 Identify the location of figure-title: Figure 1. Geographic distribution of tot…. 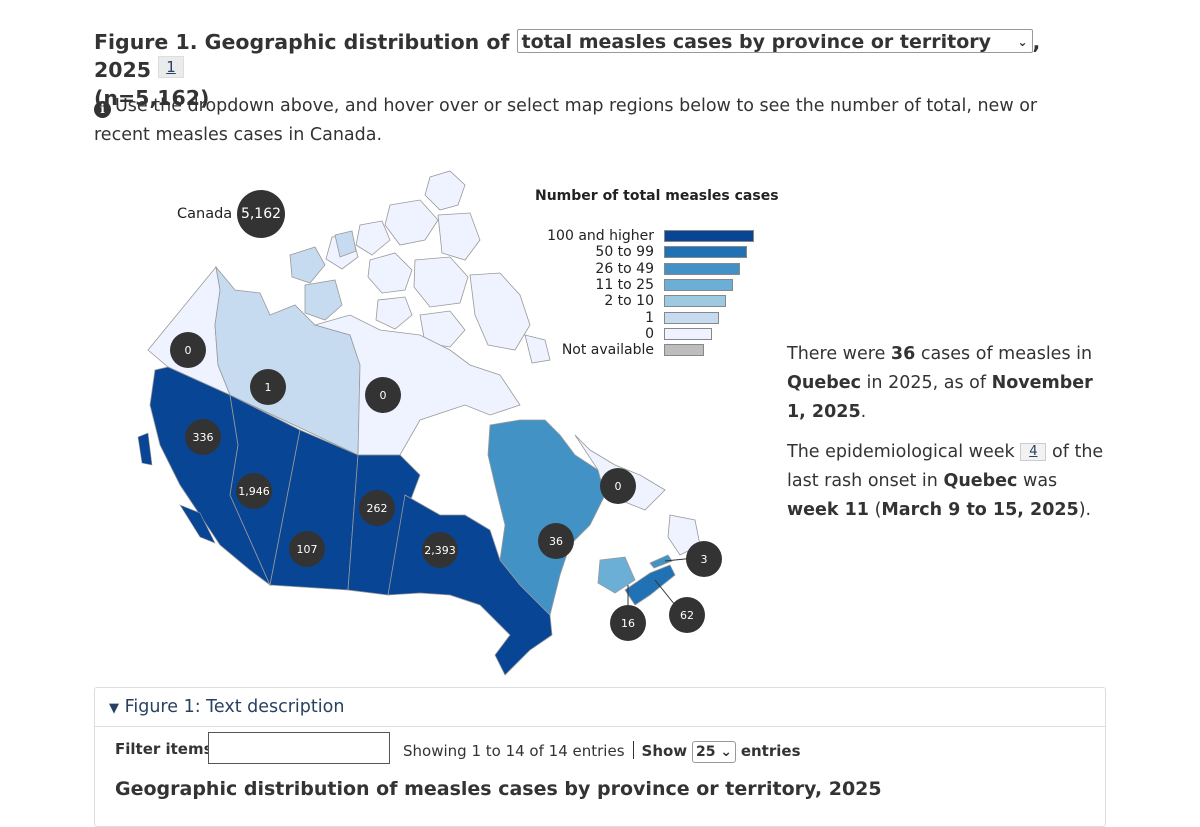
(594, 70).